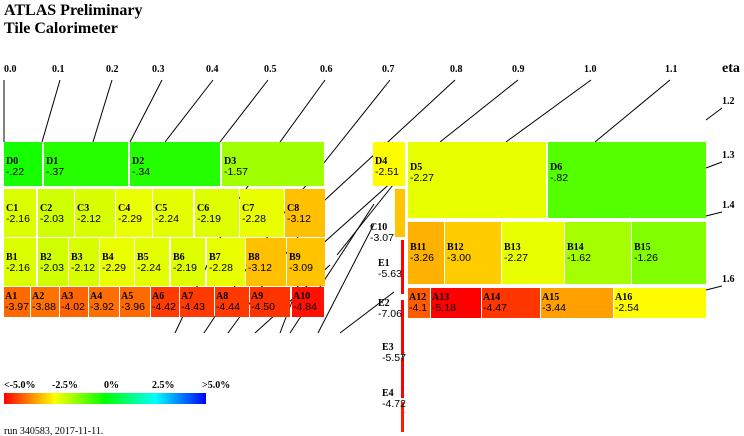 This screenshot has width=744, height=436. What do you see at coordinates (402, 417) in the screenshot?
I see `cell-e4-fill` at bounding box center [402, 417].